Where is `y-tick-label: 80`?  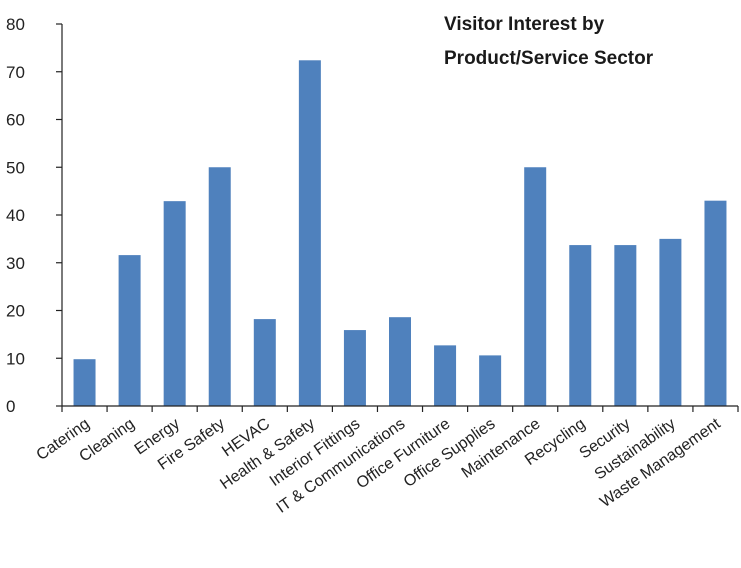 y-tick-label: 80 is located at coordinates (15, 24).